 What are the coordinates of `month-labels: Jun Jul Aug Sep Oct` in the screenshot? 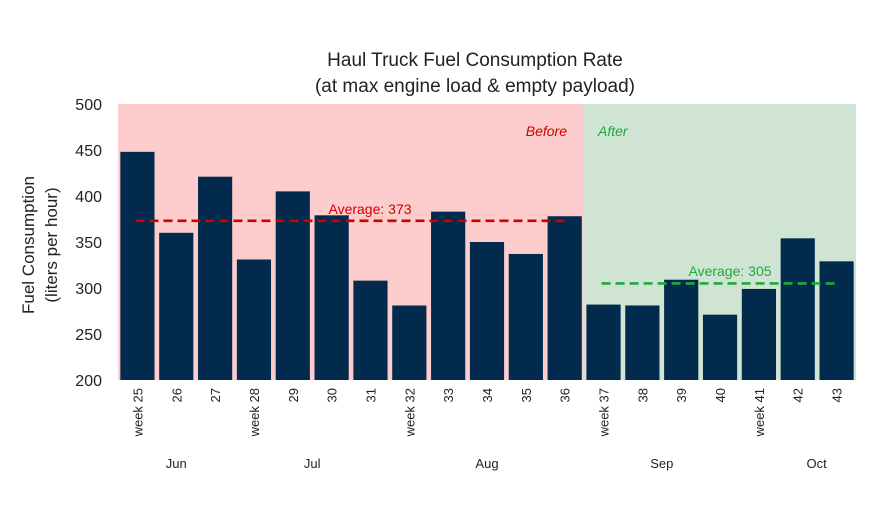 It's located at (496, 463).